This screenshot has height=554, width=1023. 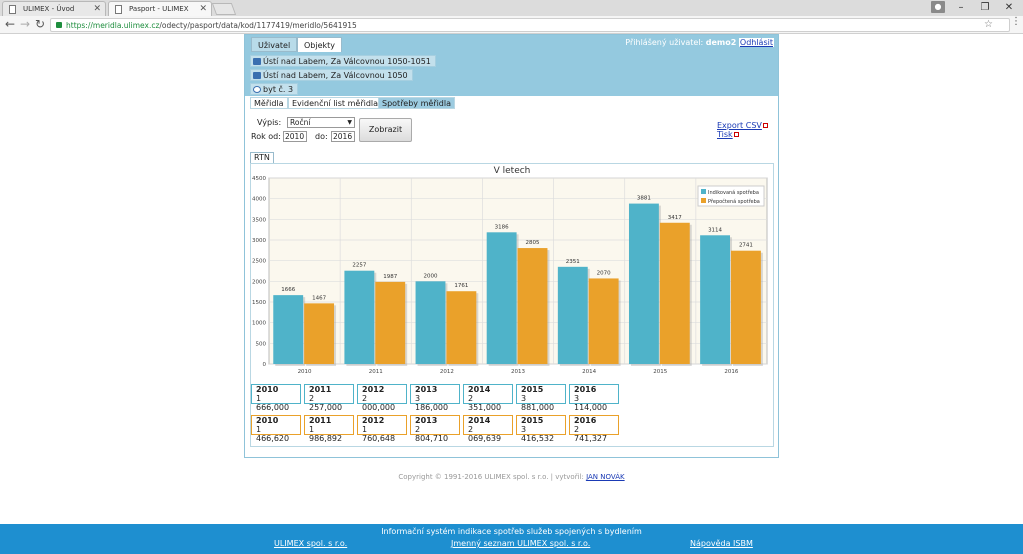 What do you see at coordinates (961, 7) in the screenshot?
I see `minimize-icon: –` at bounding box center [961, 7].